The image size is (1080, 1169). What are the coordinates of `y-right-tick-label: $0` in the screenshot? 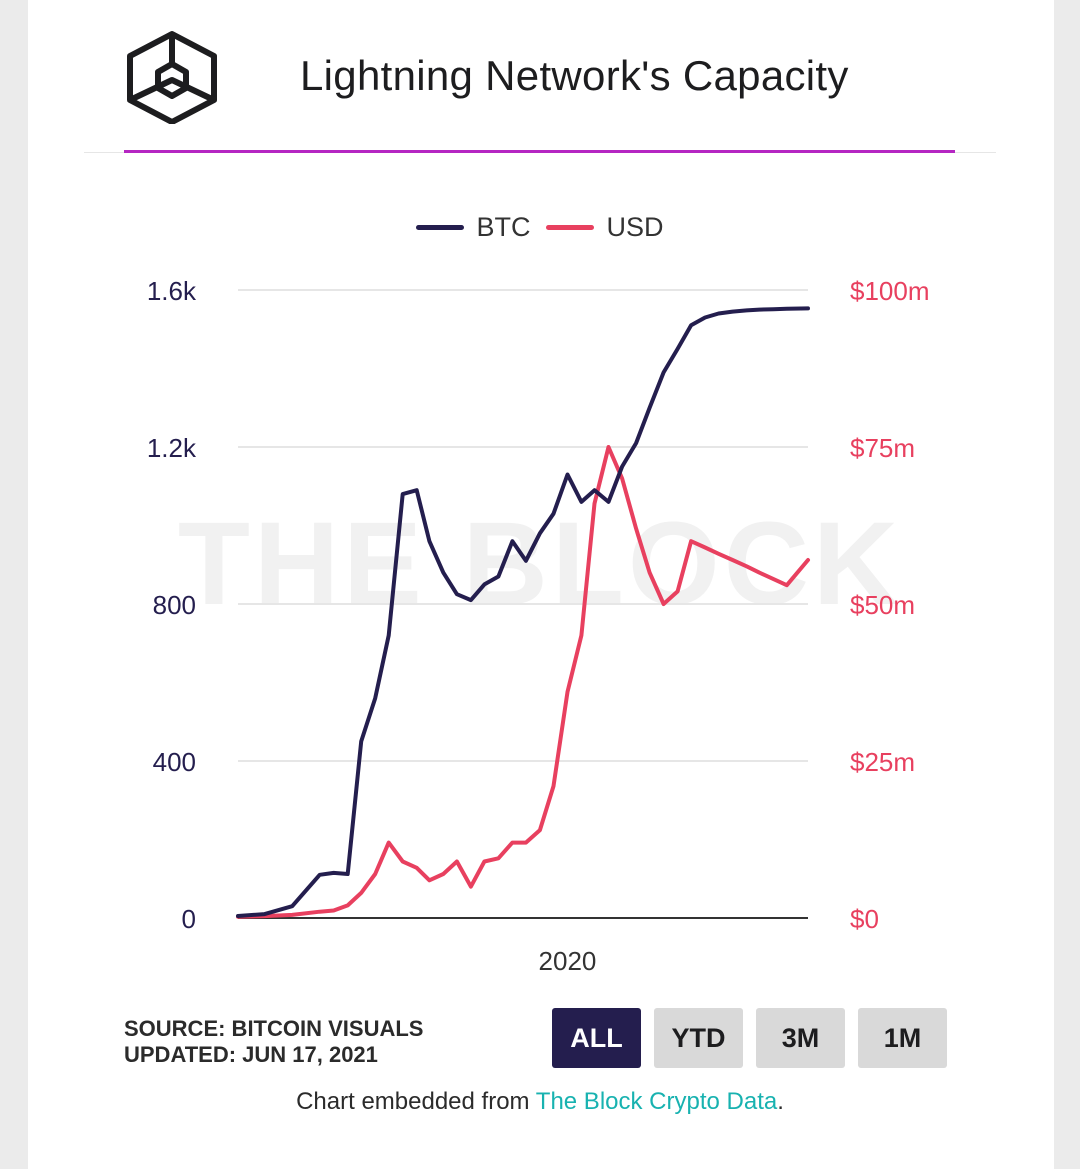 It's located at (864, 919).